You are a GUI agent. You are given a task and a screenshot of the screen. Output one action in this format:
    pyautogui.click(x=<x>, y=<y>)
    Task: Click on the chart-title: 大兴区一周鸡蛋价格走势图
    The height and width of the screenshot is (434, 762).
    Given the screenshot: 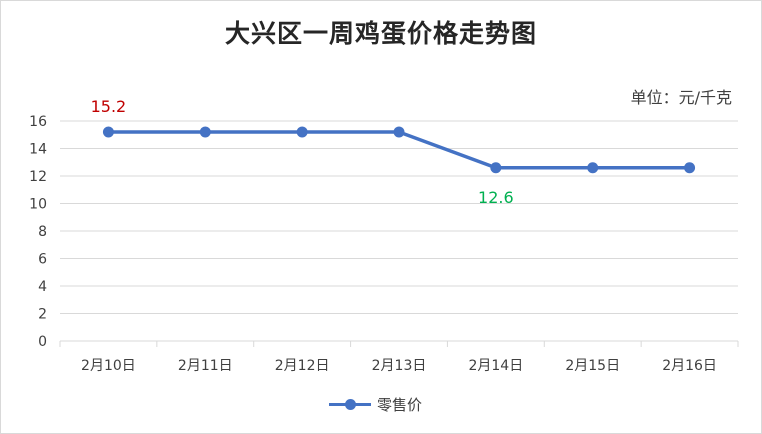 What is the action you would take?
    pyautogui.click(x=380, y=33)
    